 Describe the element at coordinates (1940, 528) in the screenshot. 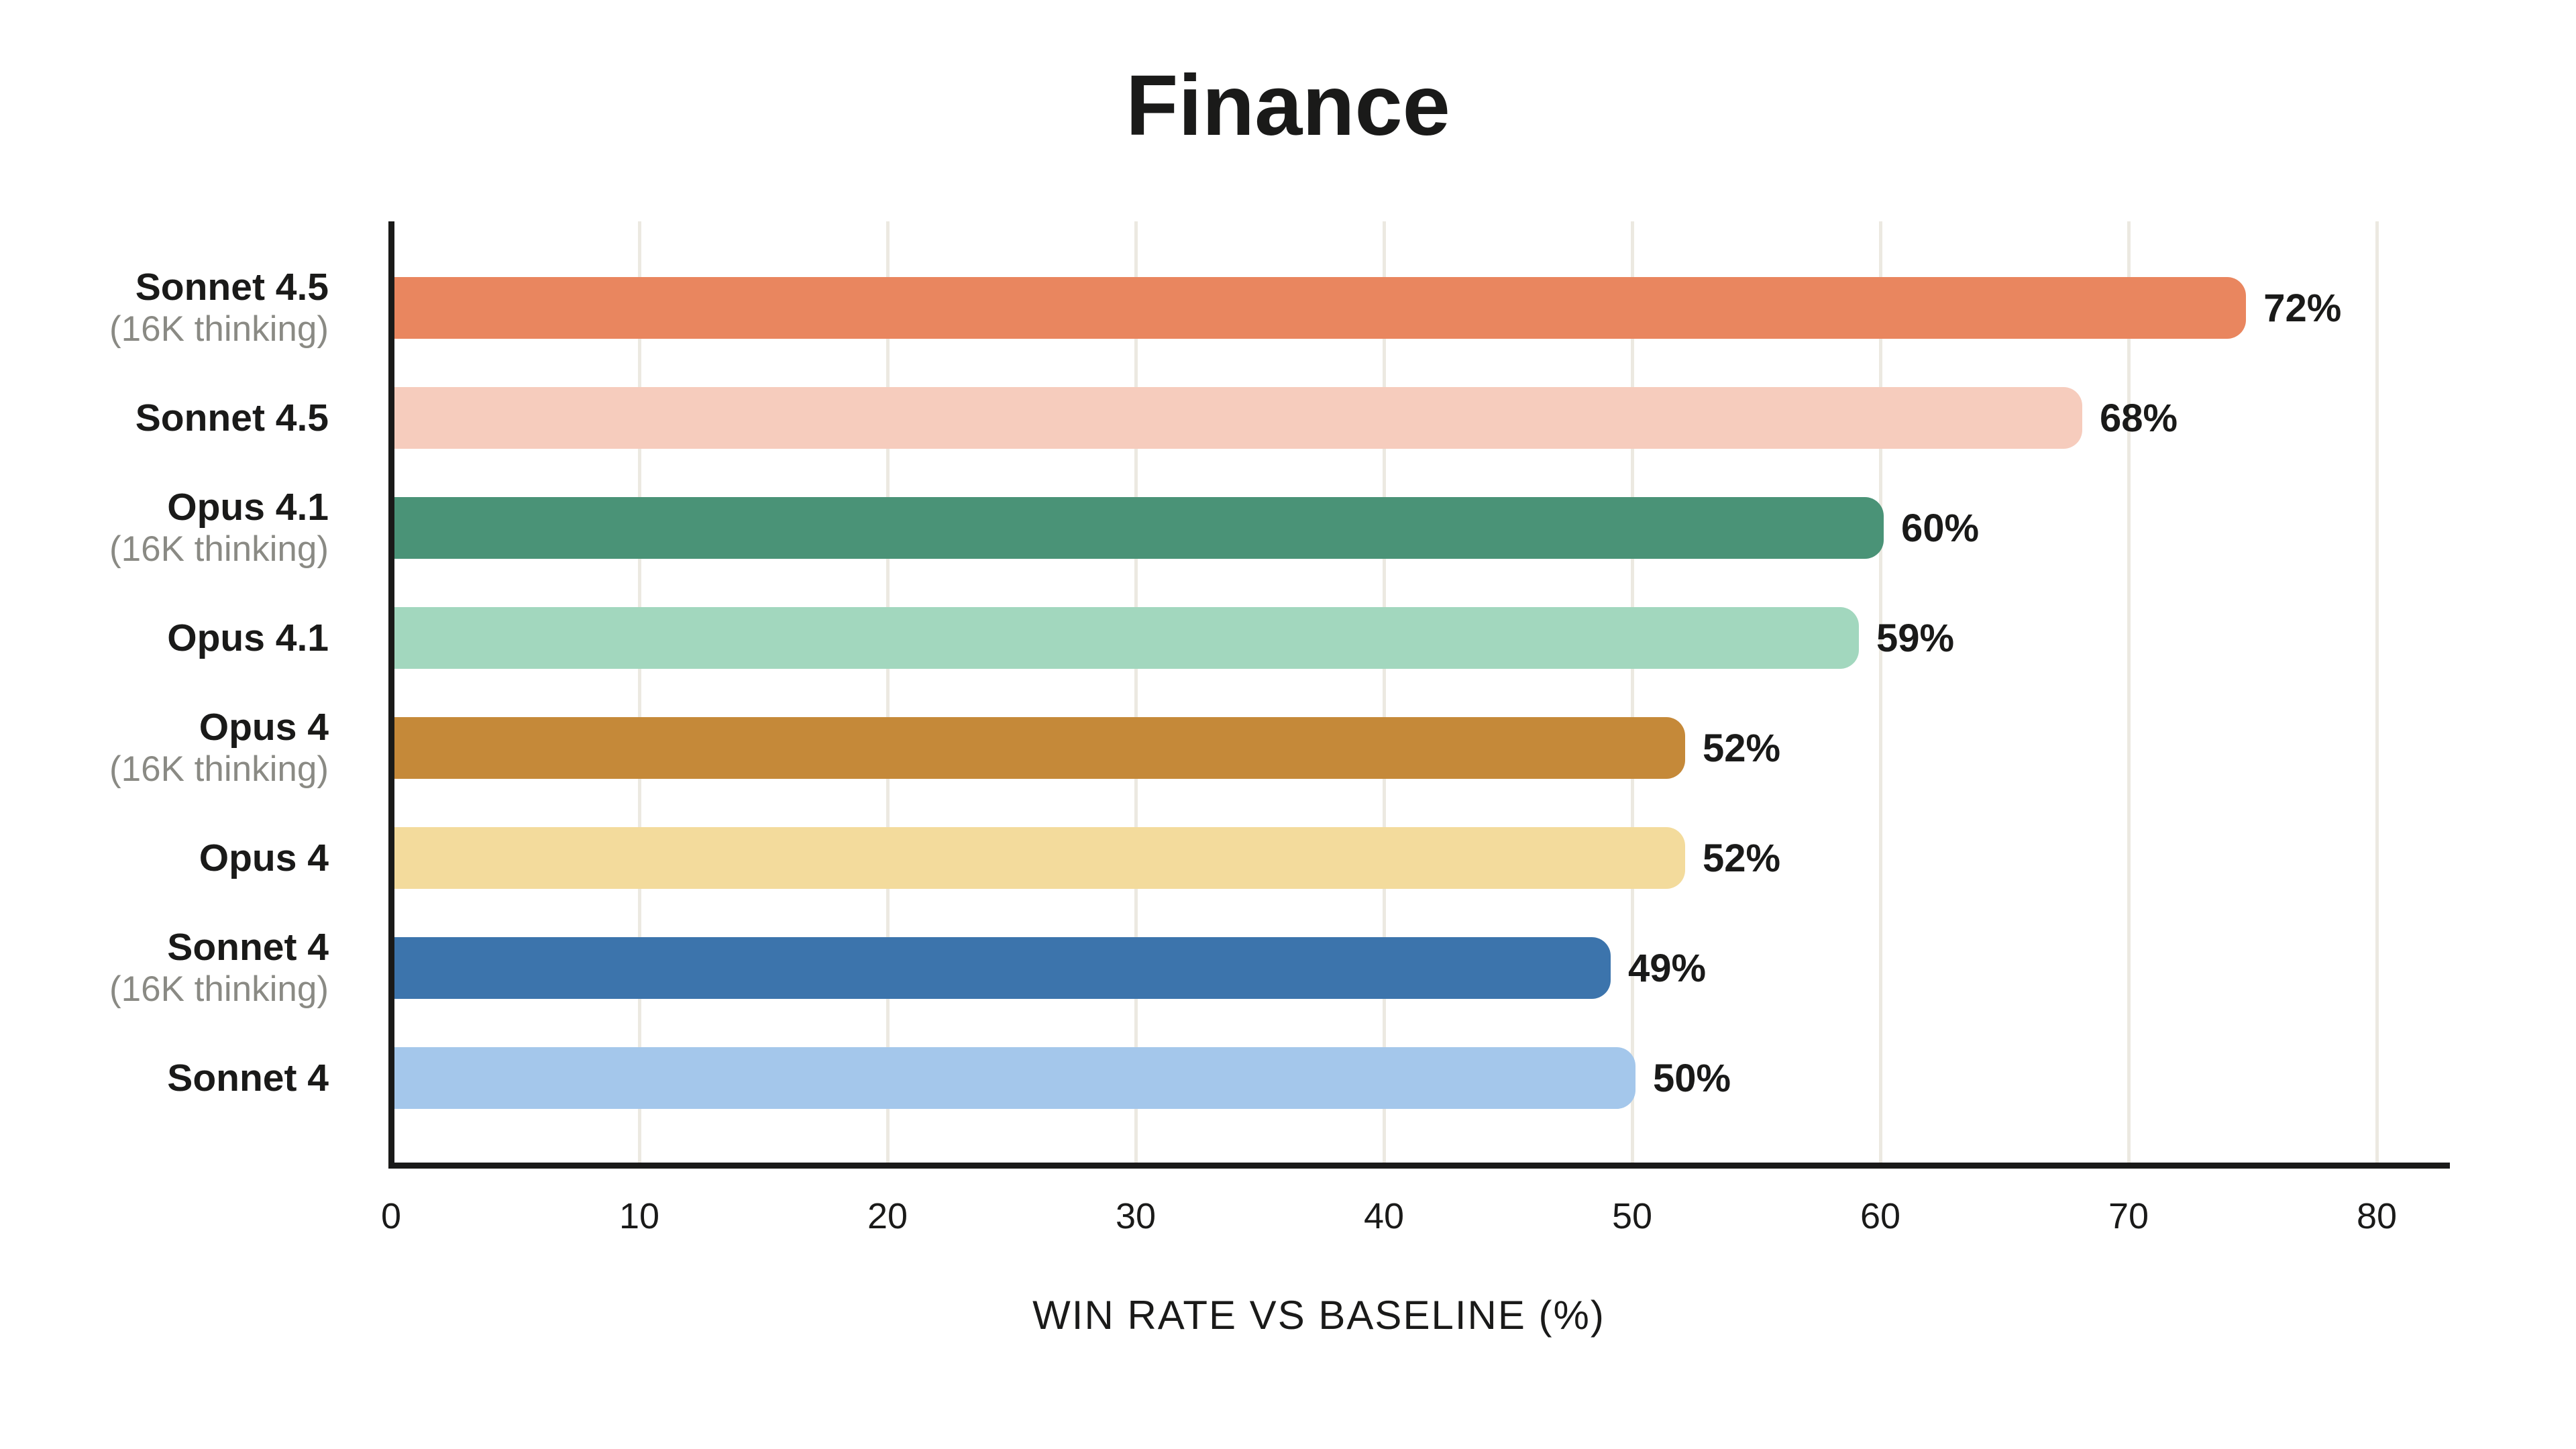

I see `value-label: 60%` at that location.